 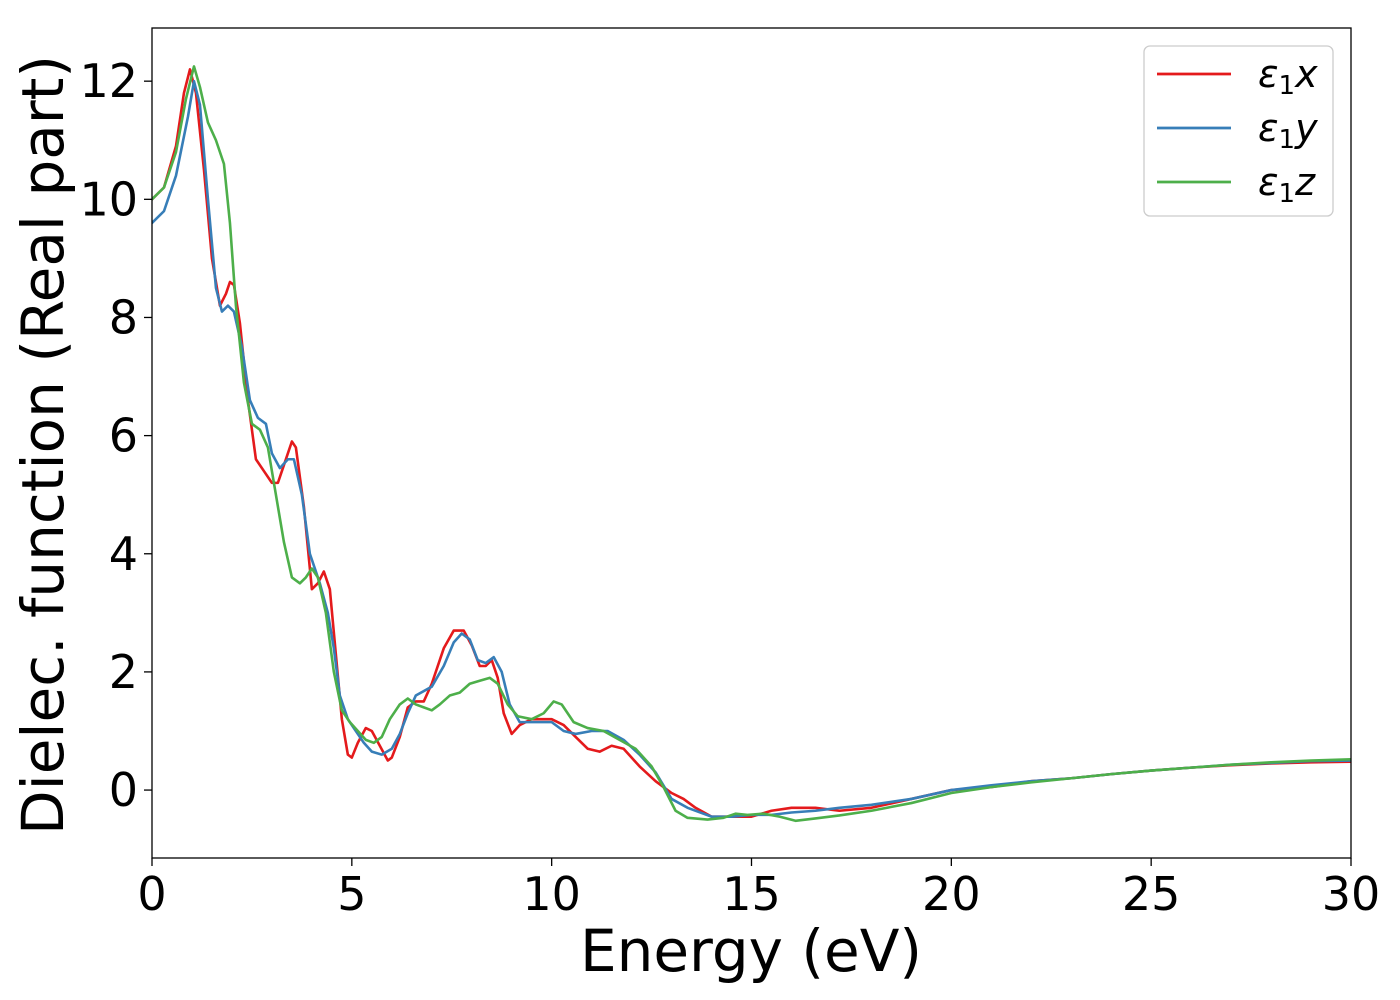 I want to click on y-tick-label: 2, so click(x=123, y=672).